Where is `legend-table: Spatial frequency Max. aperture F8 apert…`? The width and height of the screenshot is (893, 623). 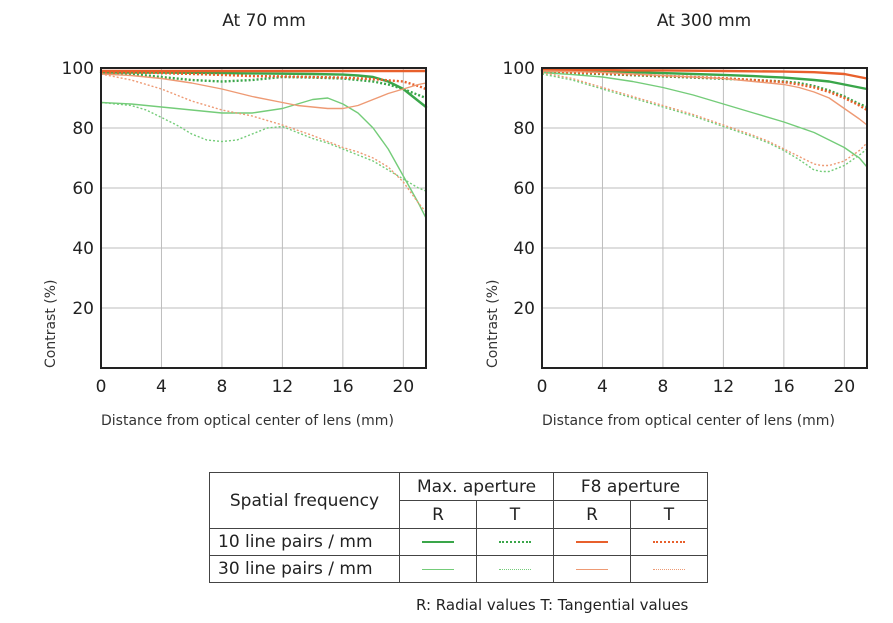
legend-table: Spatial frequency Max. aperture F8 apert… is located at coordinates (458, 527).